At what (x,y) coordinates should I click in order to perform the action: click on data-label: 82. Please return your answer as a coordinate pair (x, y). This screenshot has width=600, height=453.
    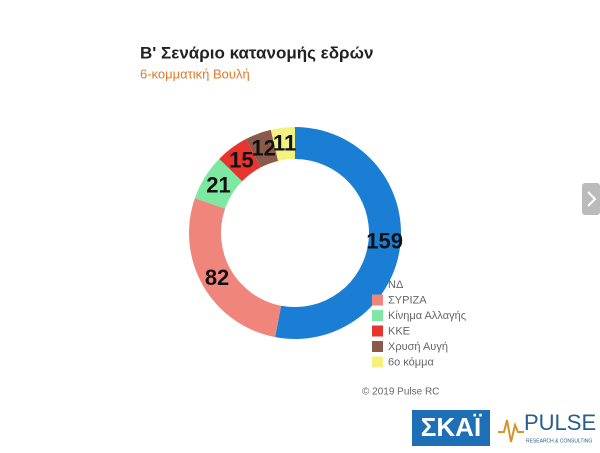
    Looking at the image, I should click on (217, 277).